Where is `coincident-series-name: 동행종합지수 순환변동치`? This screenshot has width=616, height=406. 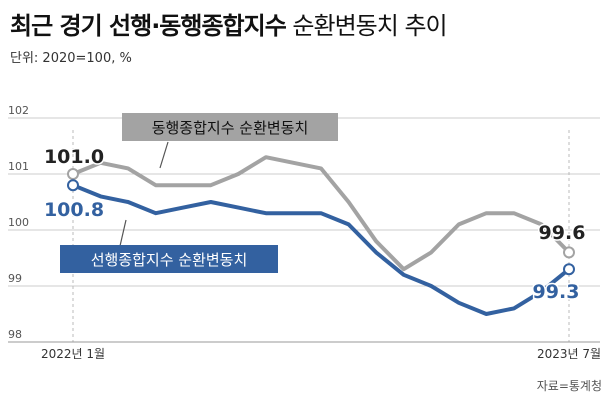
coincident-series-name: 동행종합지수 순환변동치 is located at coordinates (230, 128).